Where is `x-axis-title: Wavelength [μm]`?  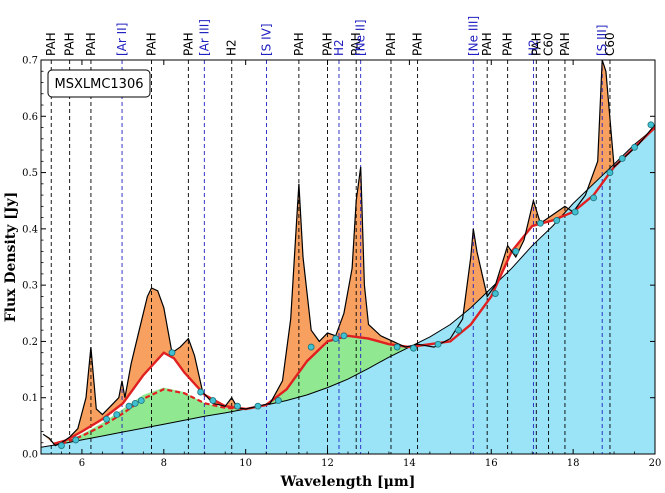 x-axis-title: Wavelength [μm] is located at coordinates (348, 482).